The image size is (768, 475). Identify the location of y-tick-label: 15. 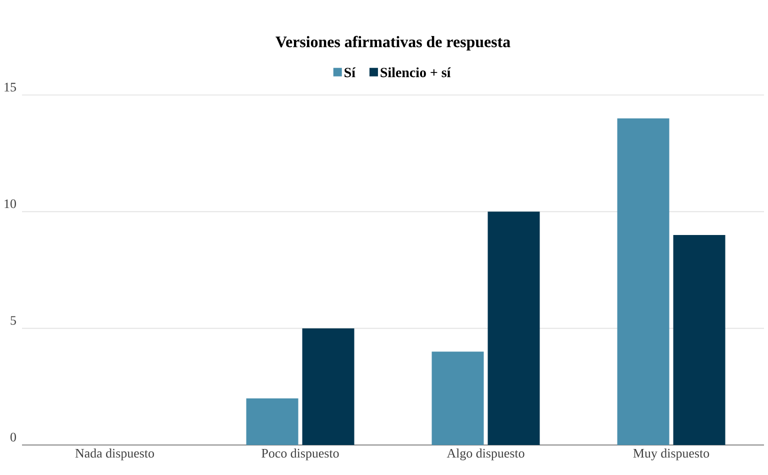
(10, 87).